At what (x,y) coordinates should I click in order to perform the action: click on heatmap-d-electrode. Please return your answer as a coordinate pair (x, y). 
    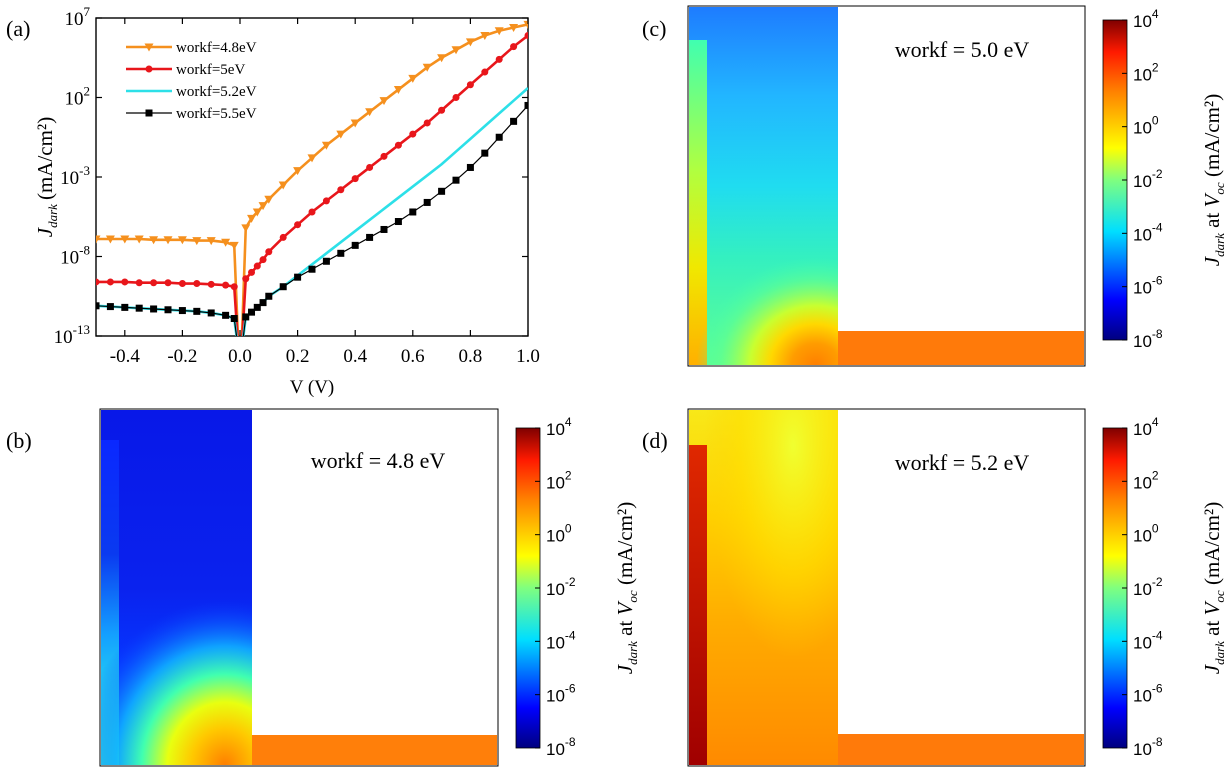
    Looking at the image, I should click on (698, 605).